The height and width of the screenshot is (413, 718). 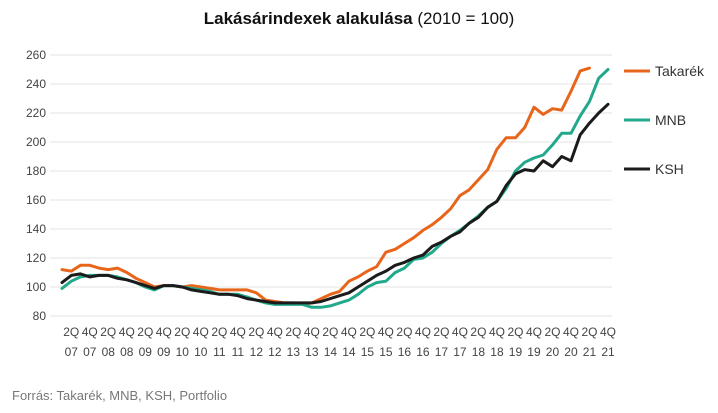 I want to click on legend-label: KSH, so click(x=669, y=169).